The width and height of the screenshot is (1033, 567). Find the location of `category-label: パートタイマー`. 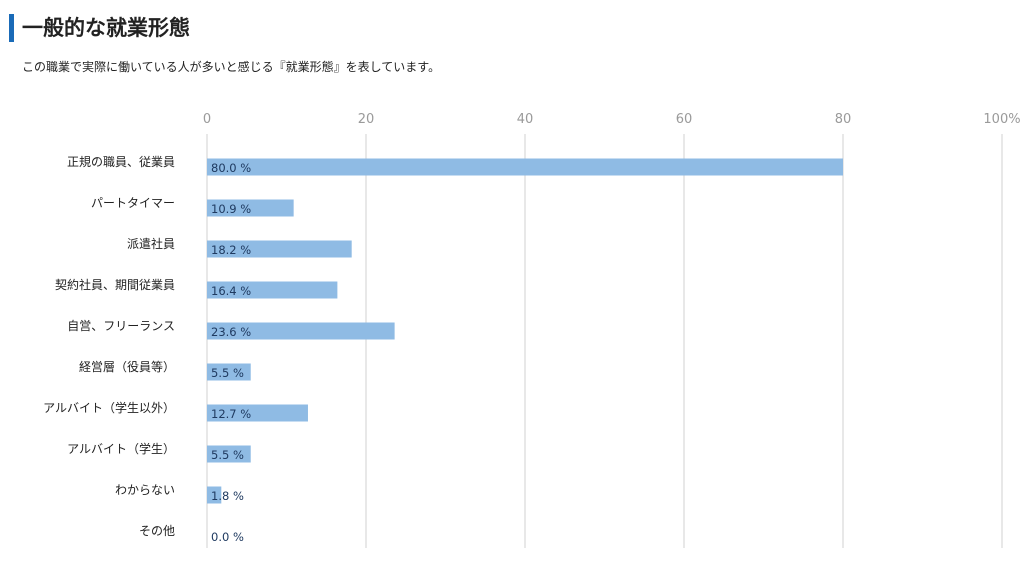

category-label: パートタイマー is located at coordinates (133, 203).